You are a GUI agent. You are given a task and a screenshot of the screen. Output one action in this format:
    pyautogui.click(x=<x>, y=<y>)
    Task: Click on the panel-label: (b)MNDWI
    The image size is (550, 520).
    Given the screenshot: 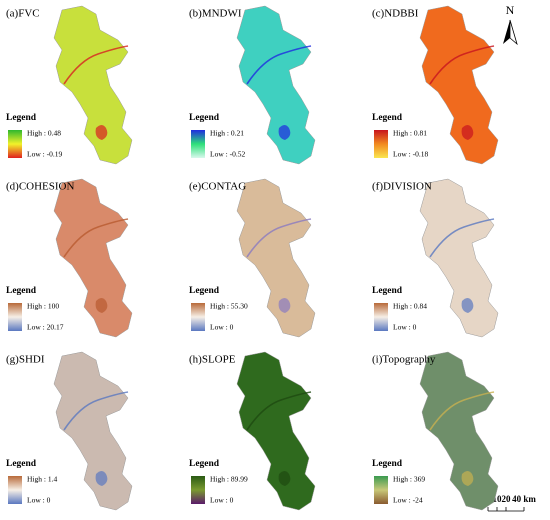 What is the action you would take?
    pyautogui.click(x=215, y=14)
    